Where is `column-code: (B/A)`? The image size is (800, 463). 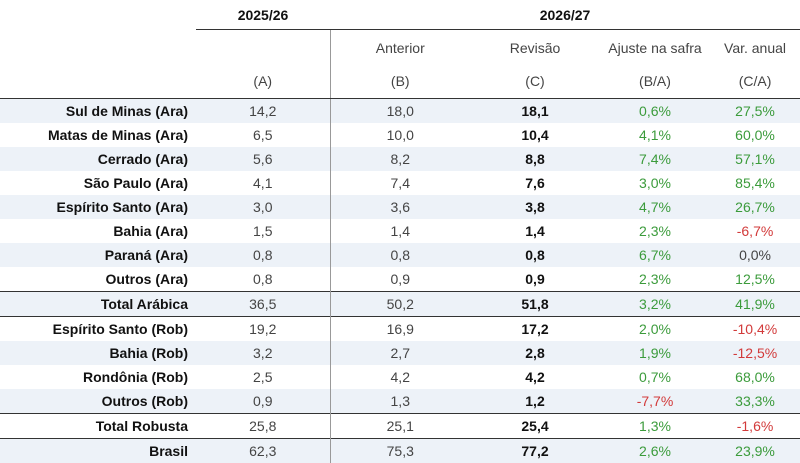
column-code: (B/A) is located at coordinates (655, 81).